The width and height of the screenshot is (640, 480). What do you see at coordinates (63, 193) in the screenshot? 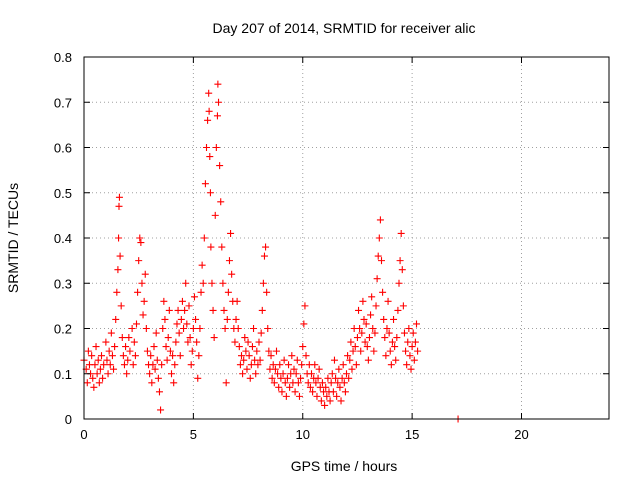
I see `y-tick-label: 0.5` at bounding box center [63, 193].